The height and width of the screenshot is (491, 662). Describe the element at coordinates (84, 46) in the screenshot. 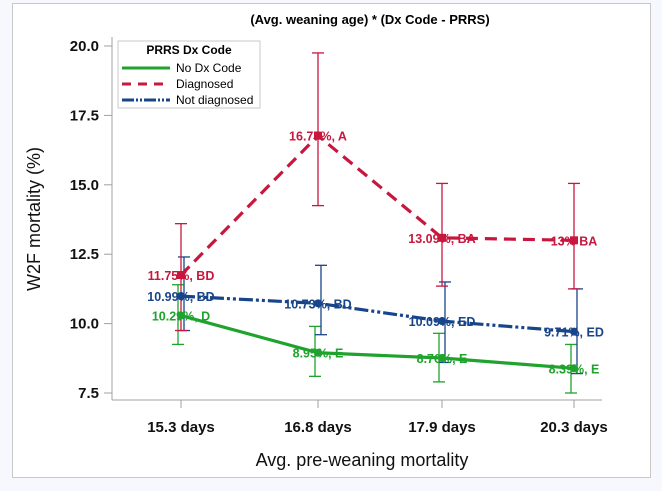

I see `y-tick-label: 20.0` at that location.